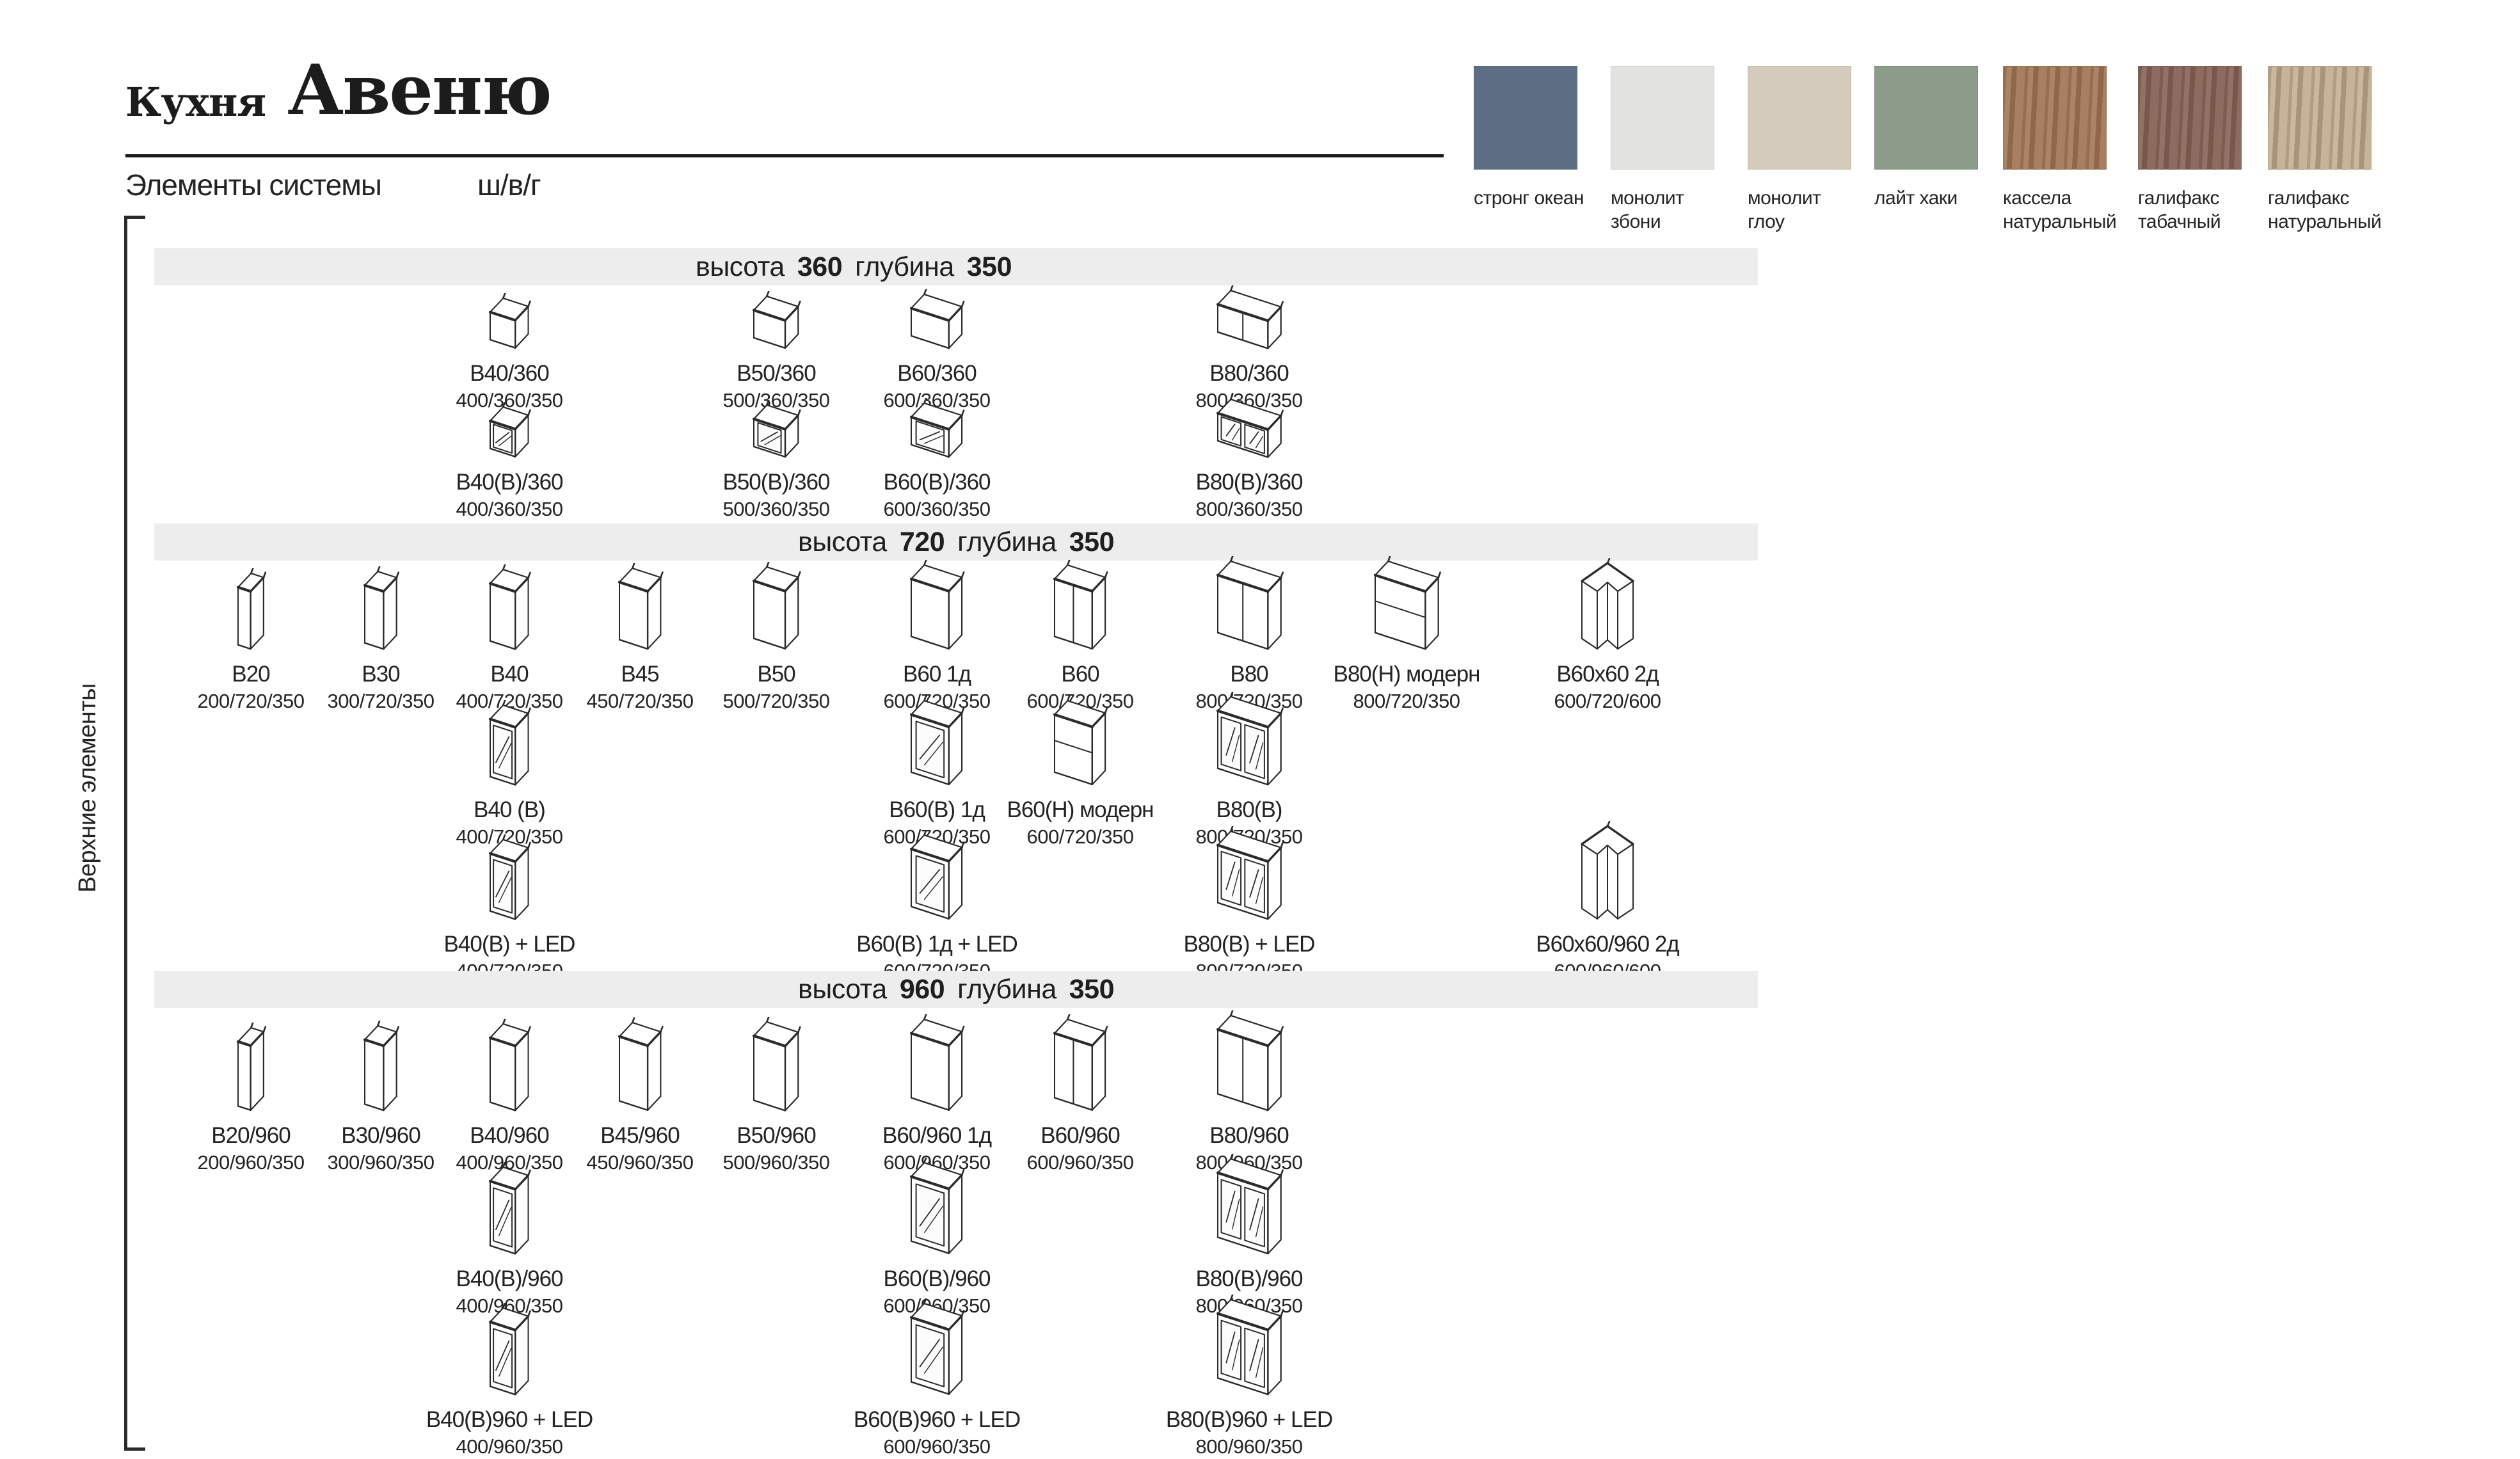 The height and width of the screenshot is (1459, 2520). Describe the element at coordinates (509, 185) in the screenshot. I see `dims-legend: ш/в/г` at that location.